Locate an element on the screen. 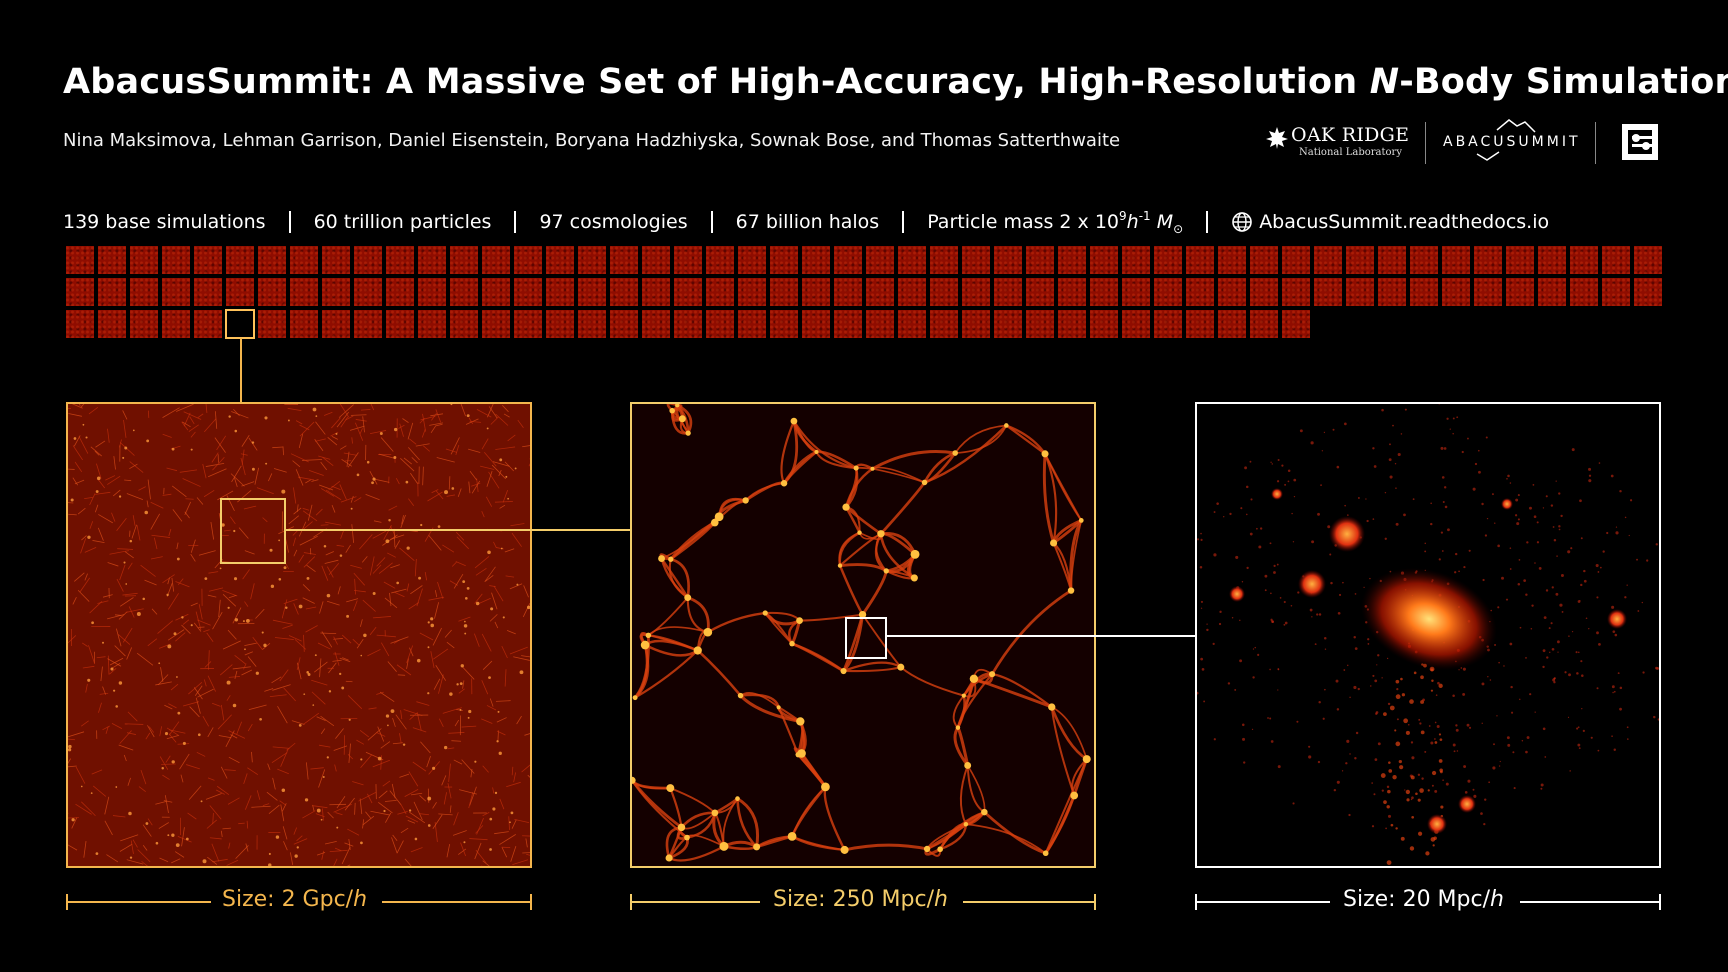  cosmic-web-large-image is located at coordinates (299, 635).